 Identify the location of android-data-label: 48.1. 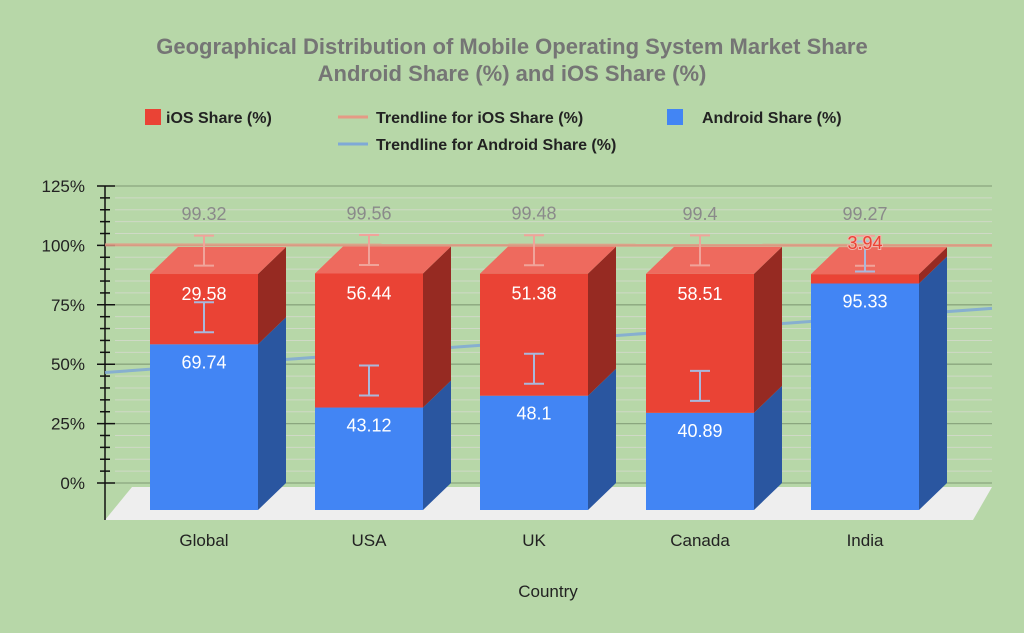
(533, 414).